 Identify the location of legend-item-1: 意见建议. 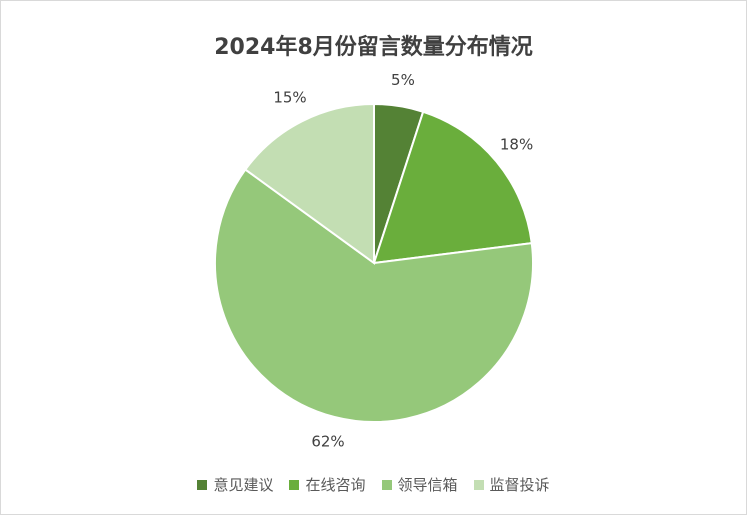
(235, 484).